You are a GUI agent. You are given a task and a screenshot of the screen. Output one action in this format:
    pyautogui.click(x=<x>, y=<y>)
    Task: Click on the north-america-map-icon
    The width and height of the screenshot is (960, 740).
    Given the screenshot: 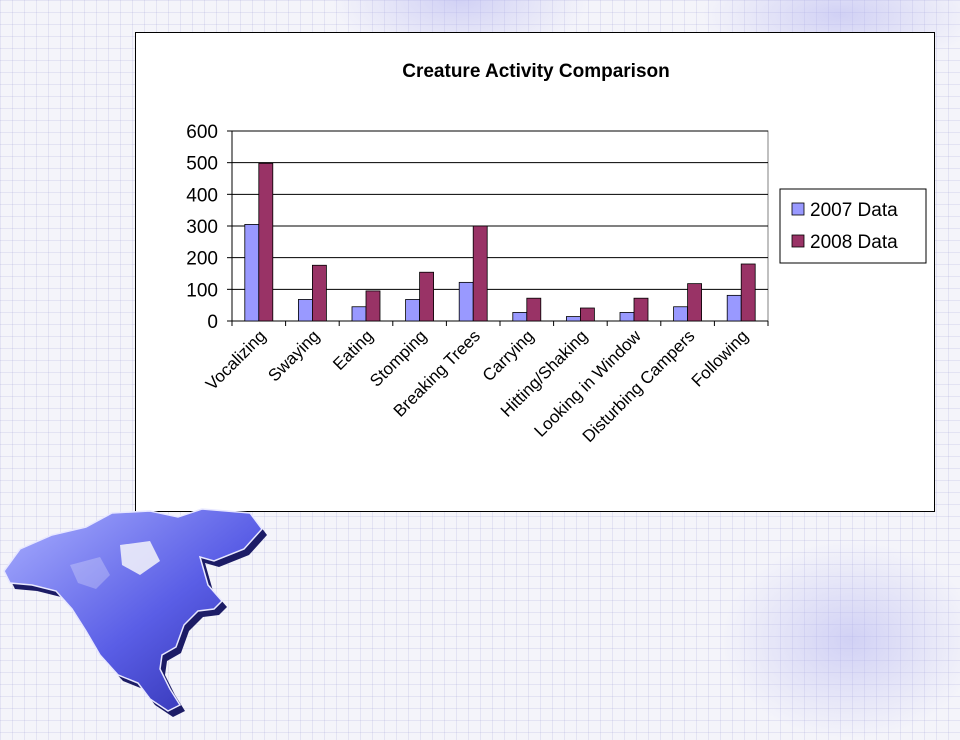 What is the action you would take?
    pyautogui.click(x=135, y=612)
    